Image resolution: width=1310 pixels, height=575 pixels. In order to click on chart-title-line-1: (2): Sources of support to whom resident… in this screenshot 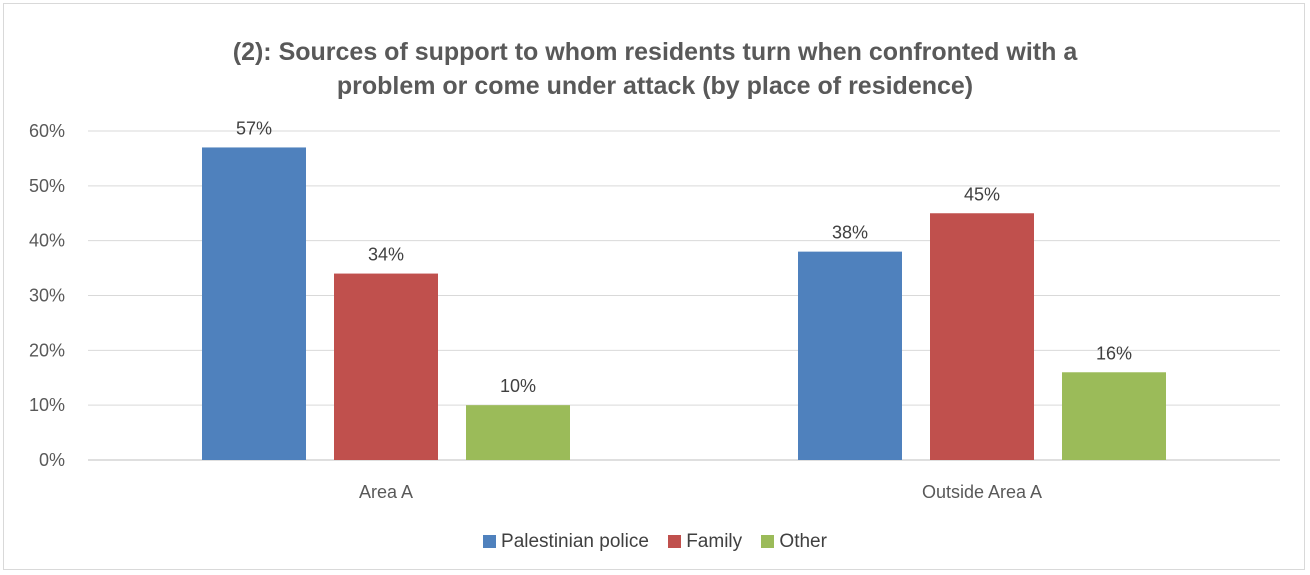, I will do `click(655, 52)`.